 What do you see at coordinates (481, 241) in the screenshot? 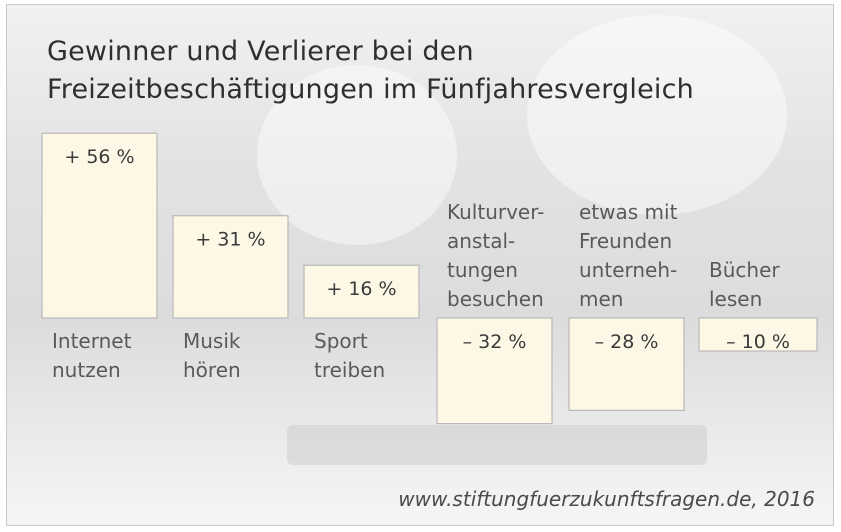
I see `category-label-4-line-2: anstal-` at bounding box center [481, 241].